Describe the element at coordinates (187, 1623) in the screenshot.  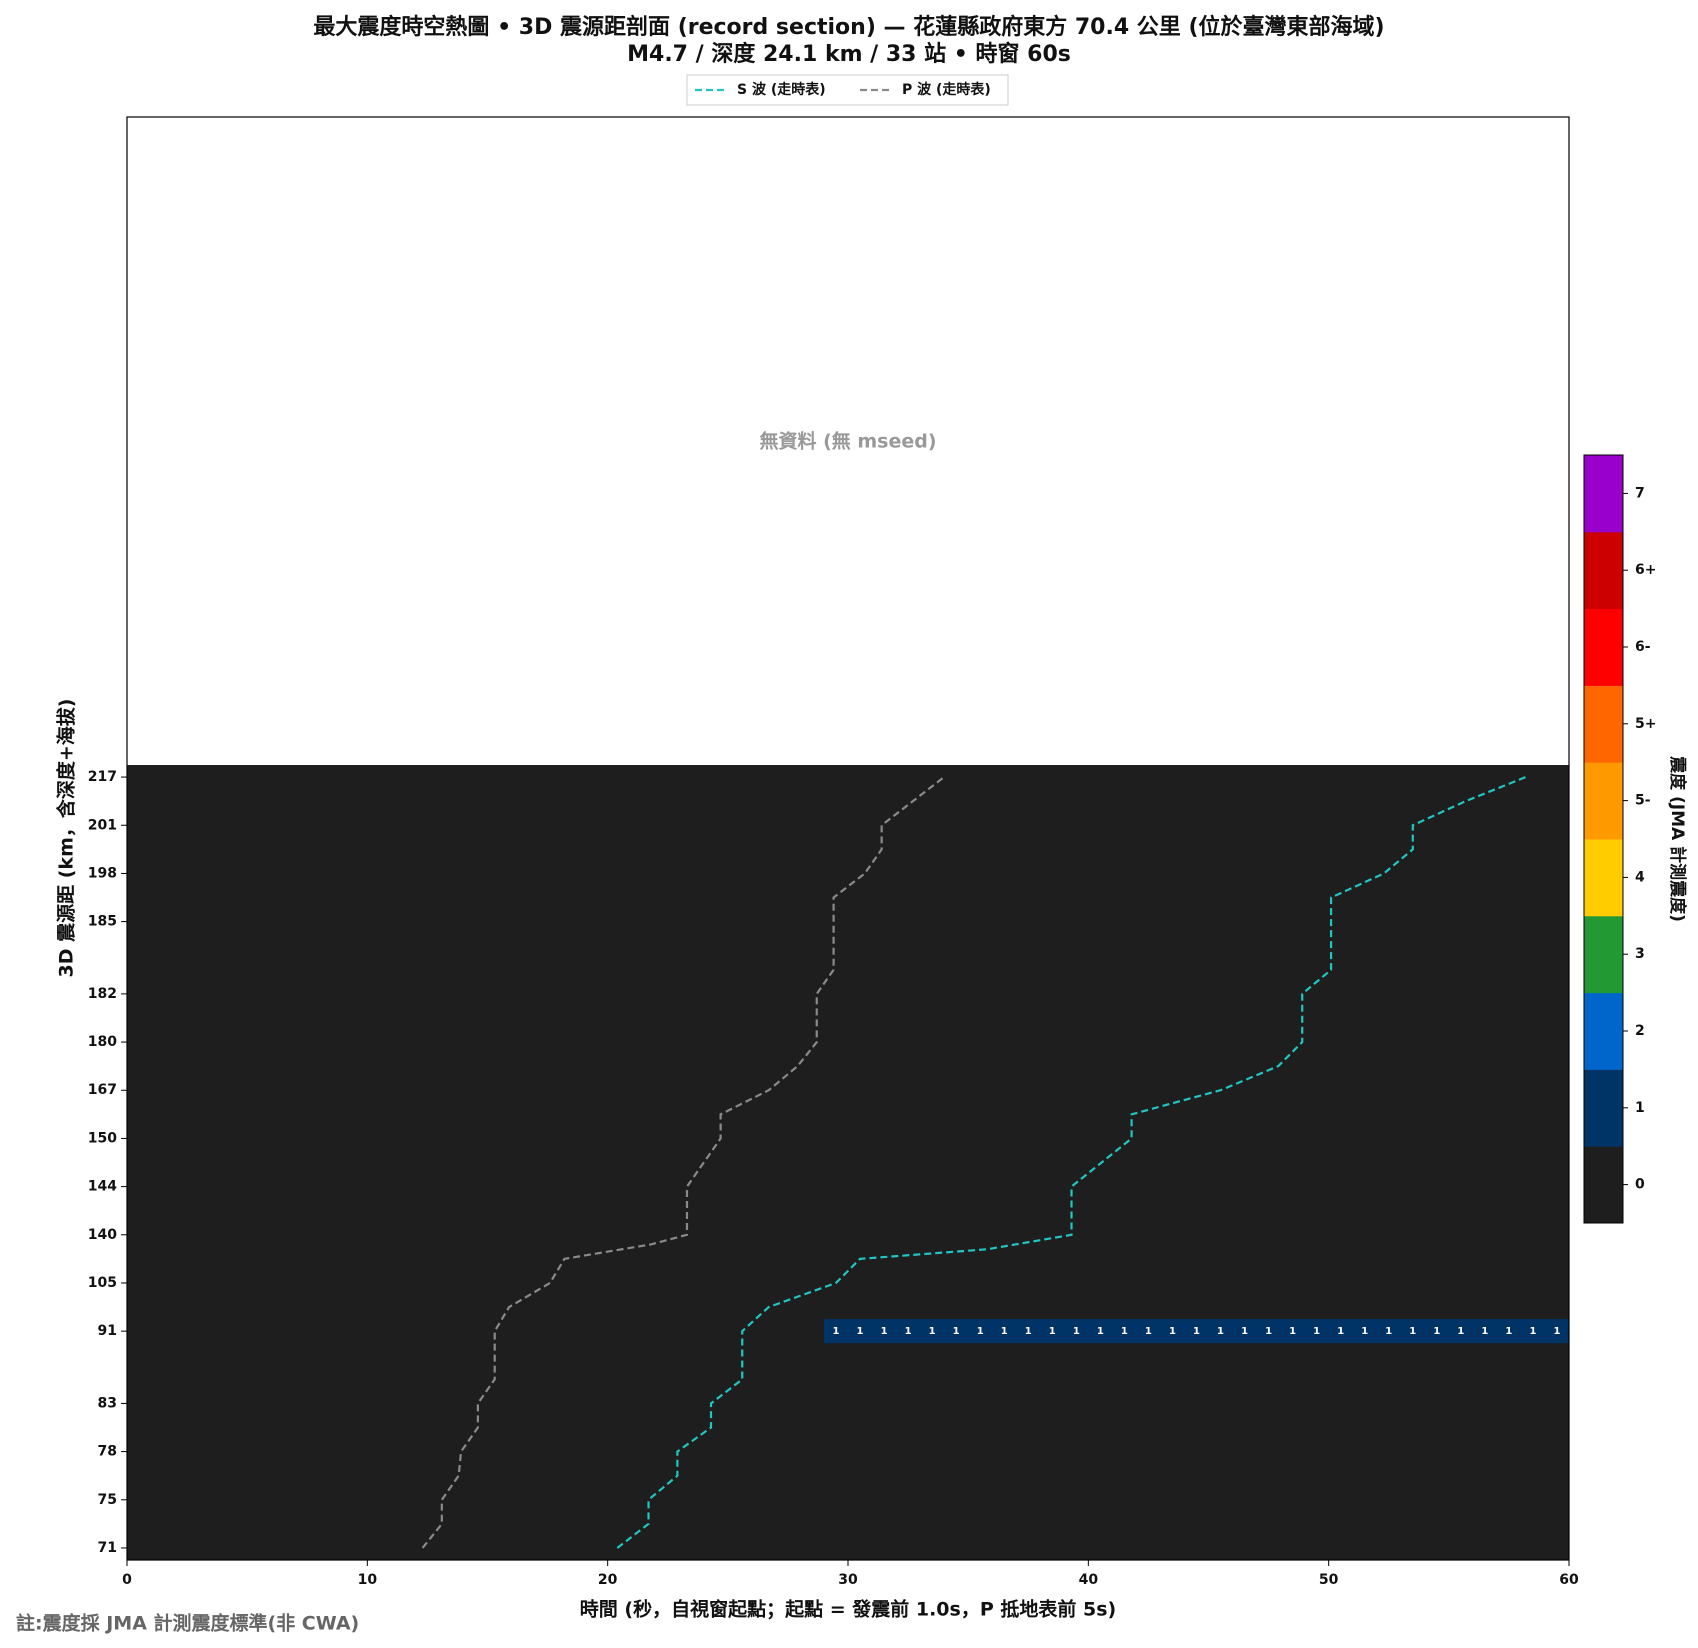
I see `footnote: 註:震度採 JMA 計測震度標準(非 CWA)` at that location.